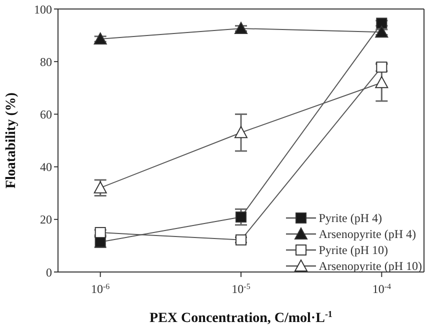 Image resolution: width=428 pixels, height=332 pixels. Describe the element at coordinates (46, 167) in the screenshot. I see `y-tick-label: 40` at that location.